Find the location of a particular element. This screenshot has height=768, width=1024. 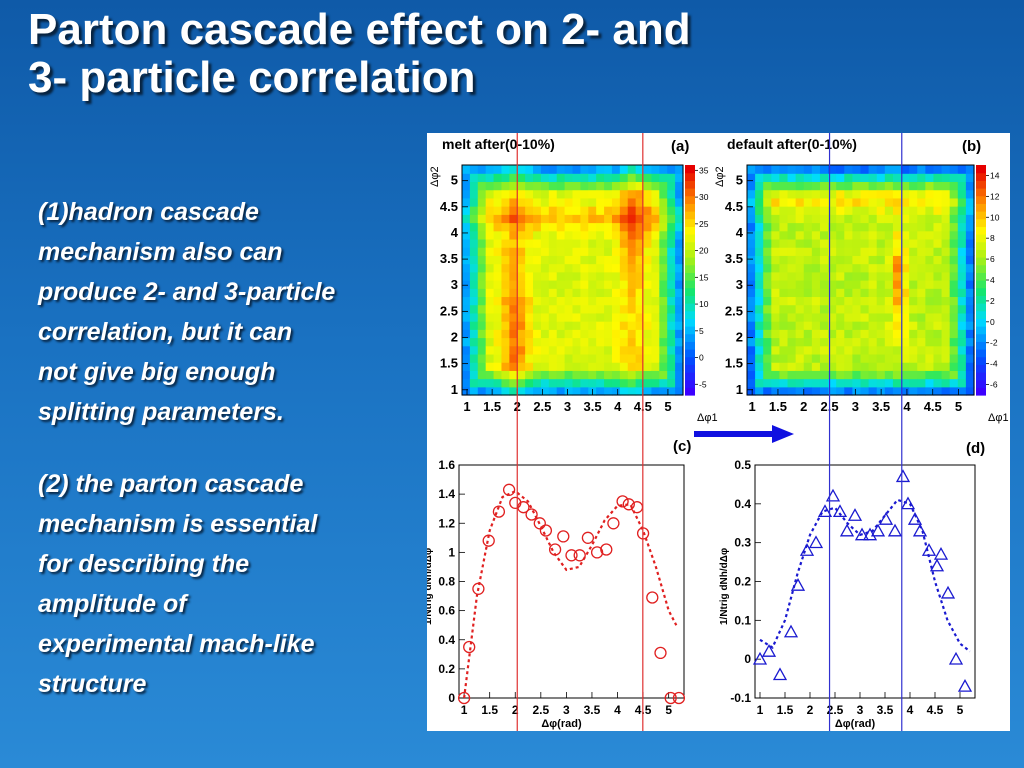

panel-title: melt after(0-10%) is located at coordinates (498, 144).